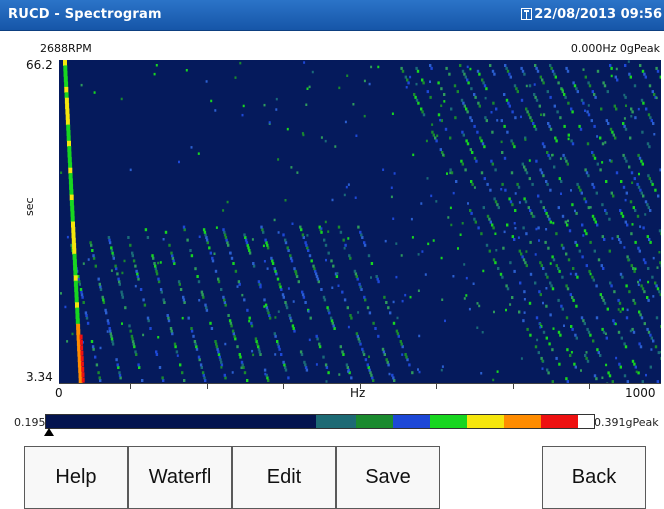  I want to click on help-button: Help, so click(76, 477).